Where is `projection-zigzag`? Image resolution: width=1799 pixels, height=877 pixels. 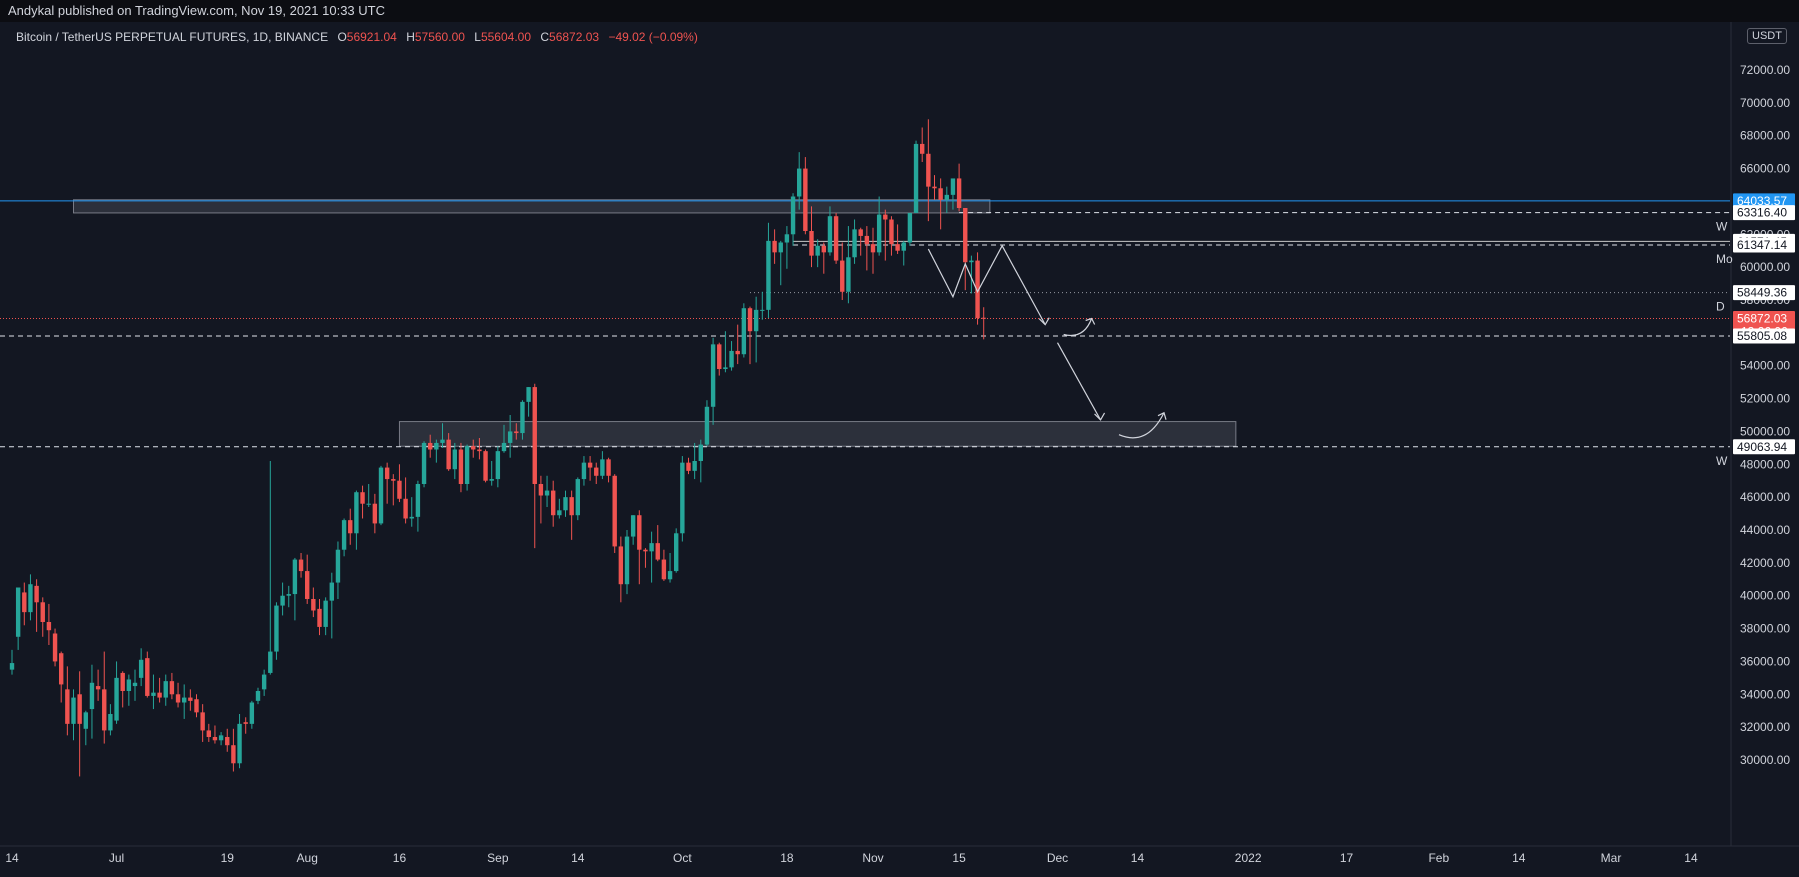
projection-zigzag is located at coordinates (986, 284).